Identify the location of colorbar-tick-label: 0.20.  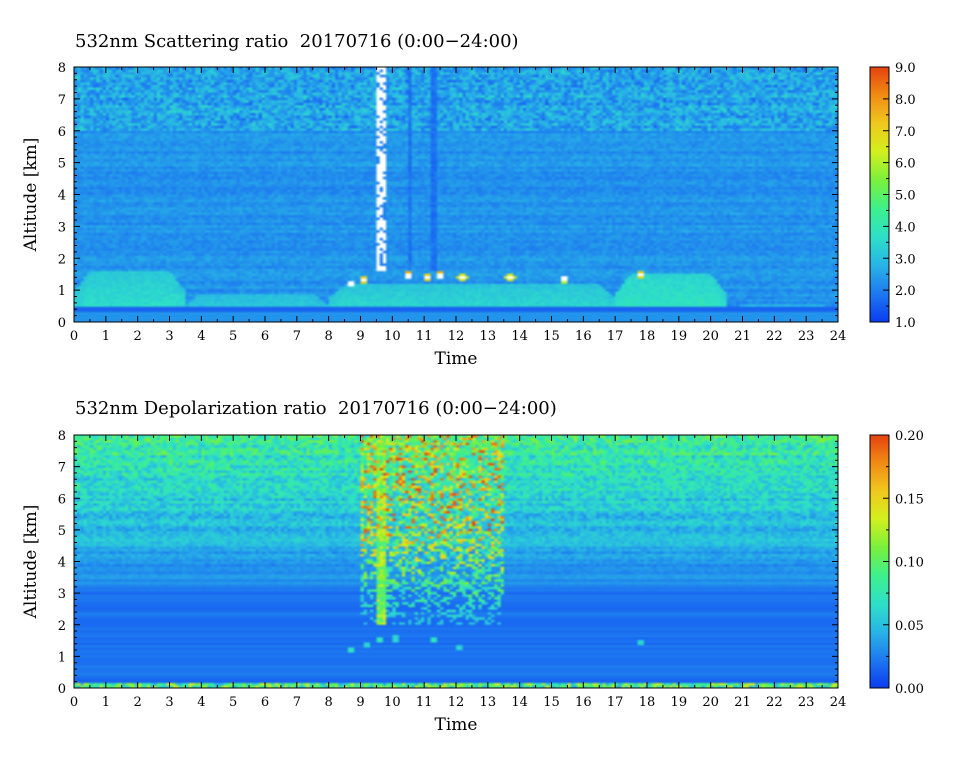
(909, 436).